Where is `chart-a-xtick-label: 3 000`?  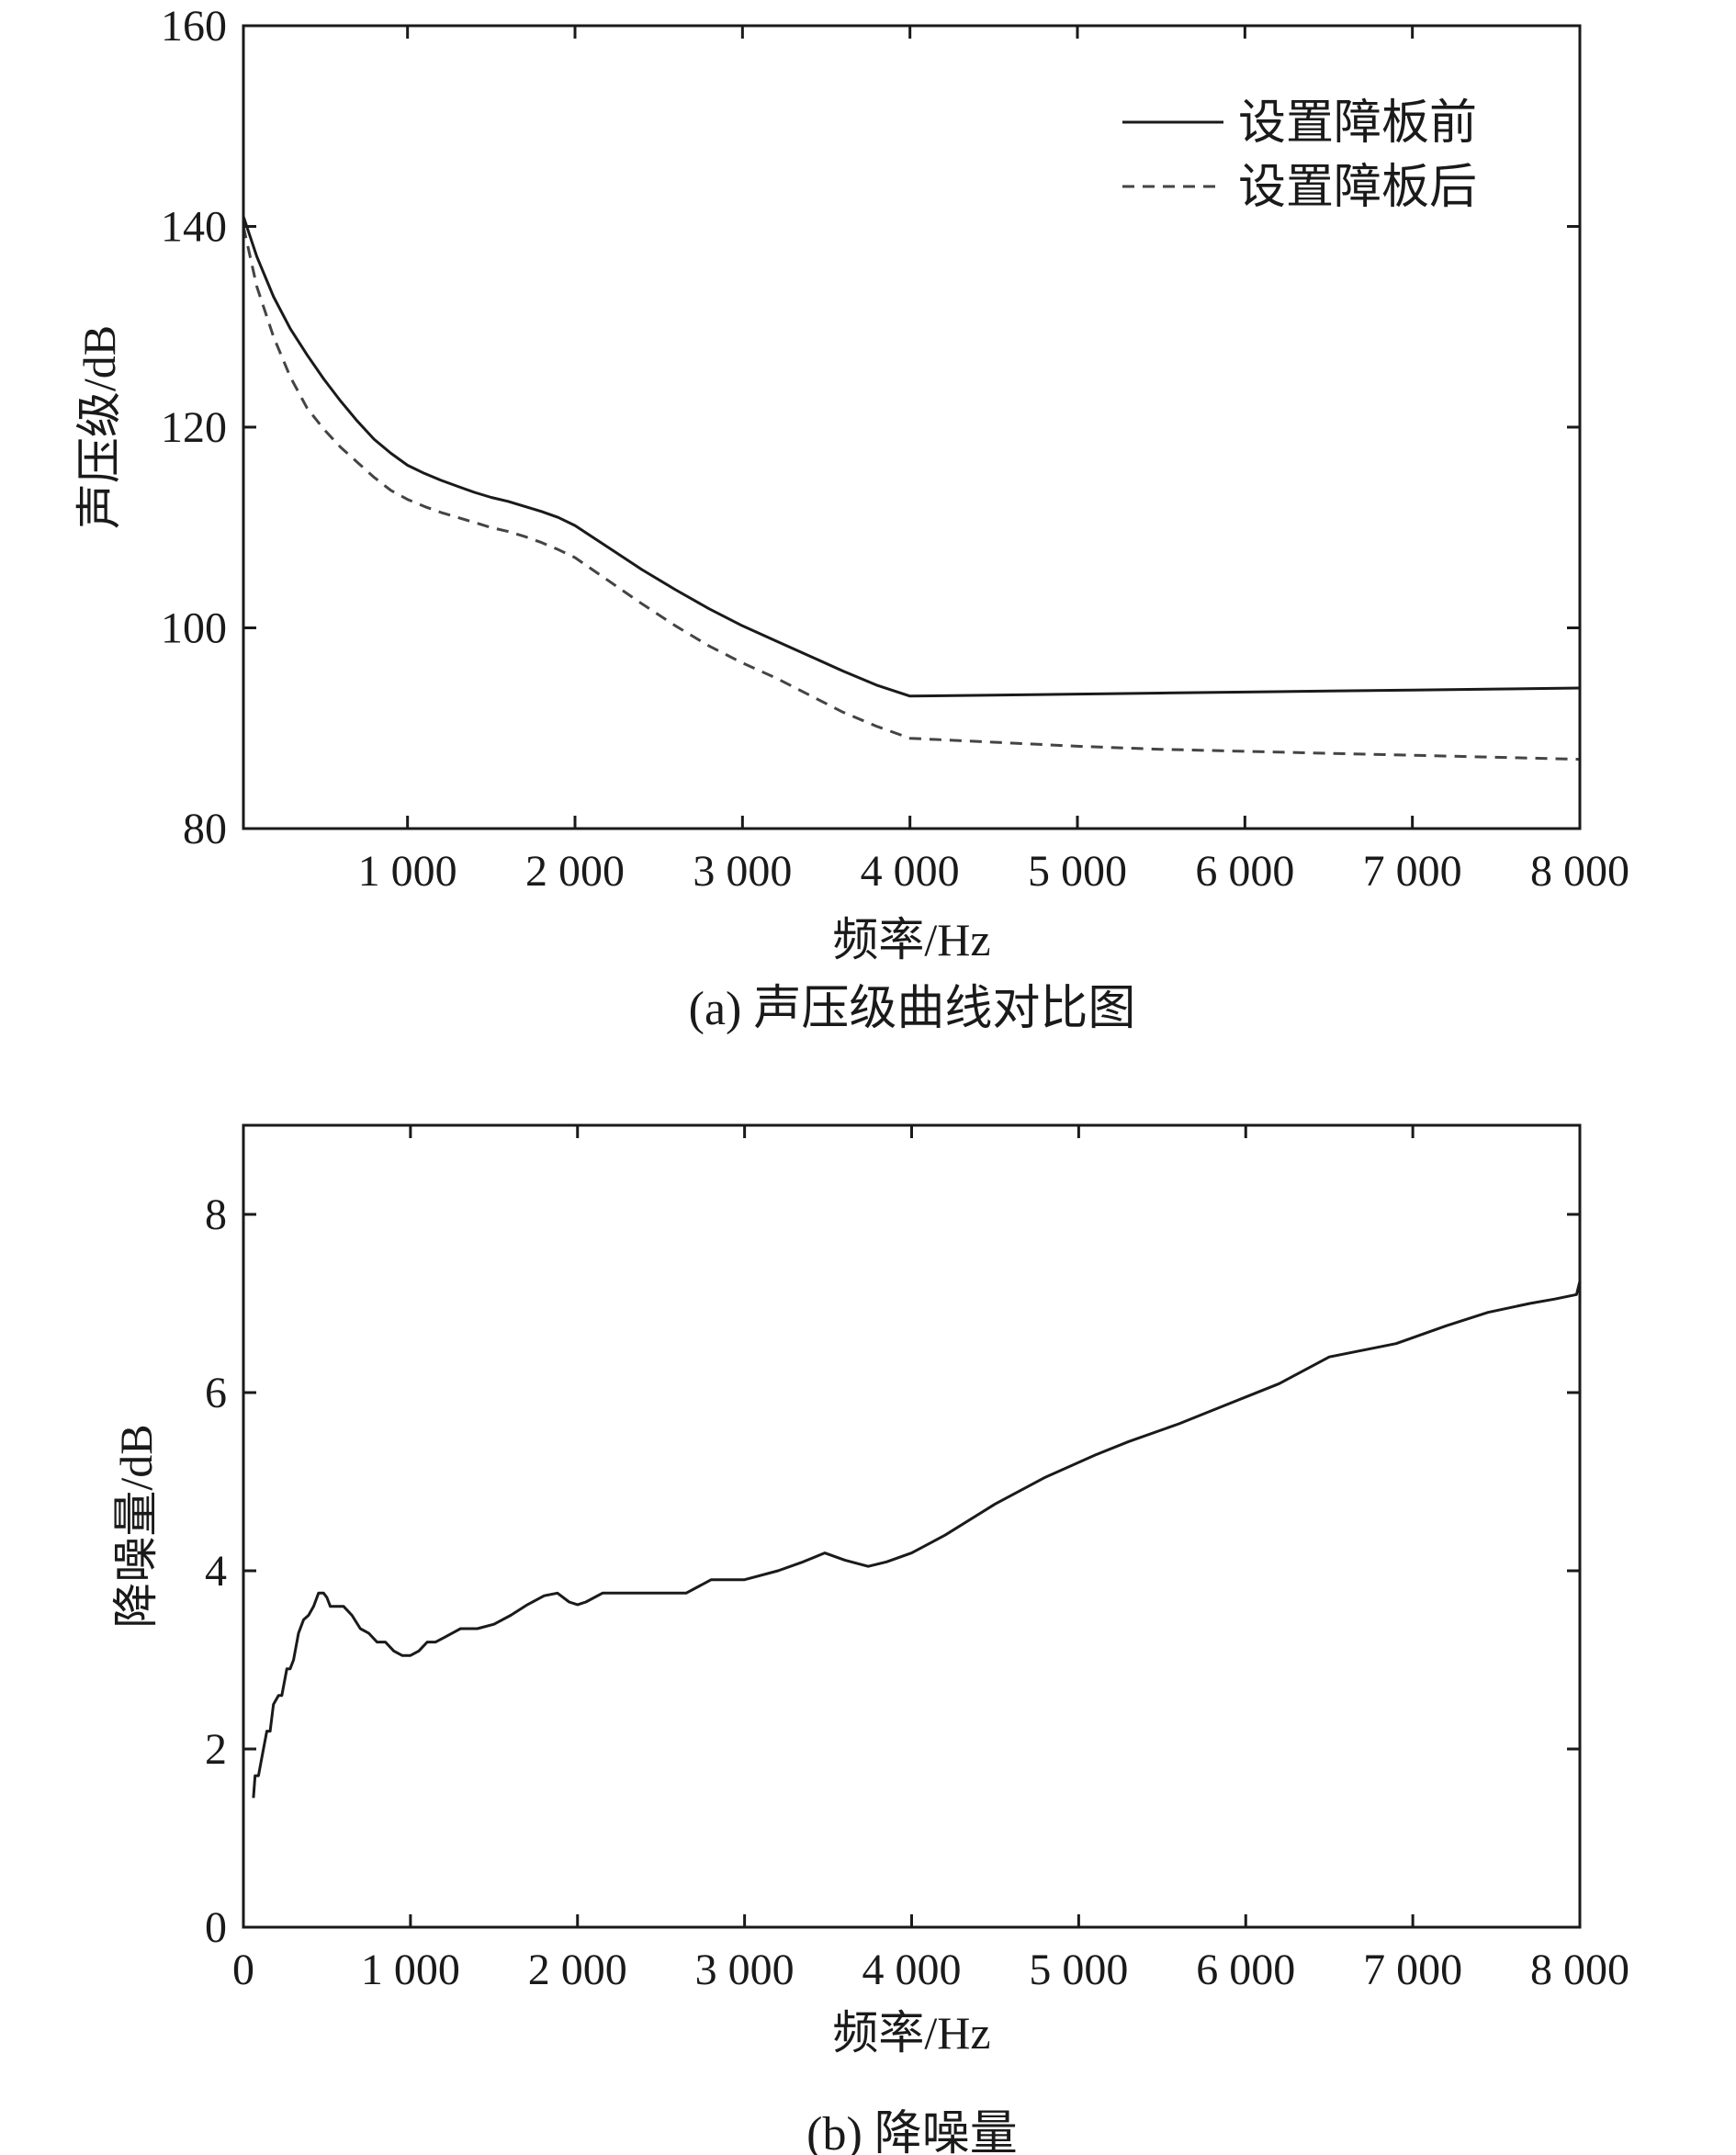 chart-a-xtick-label: 3 000 is located at coordinates (742, 871).